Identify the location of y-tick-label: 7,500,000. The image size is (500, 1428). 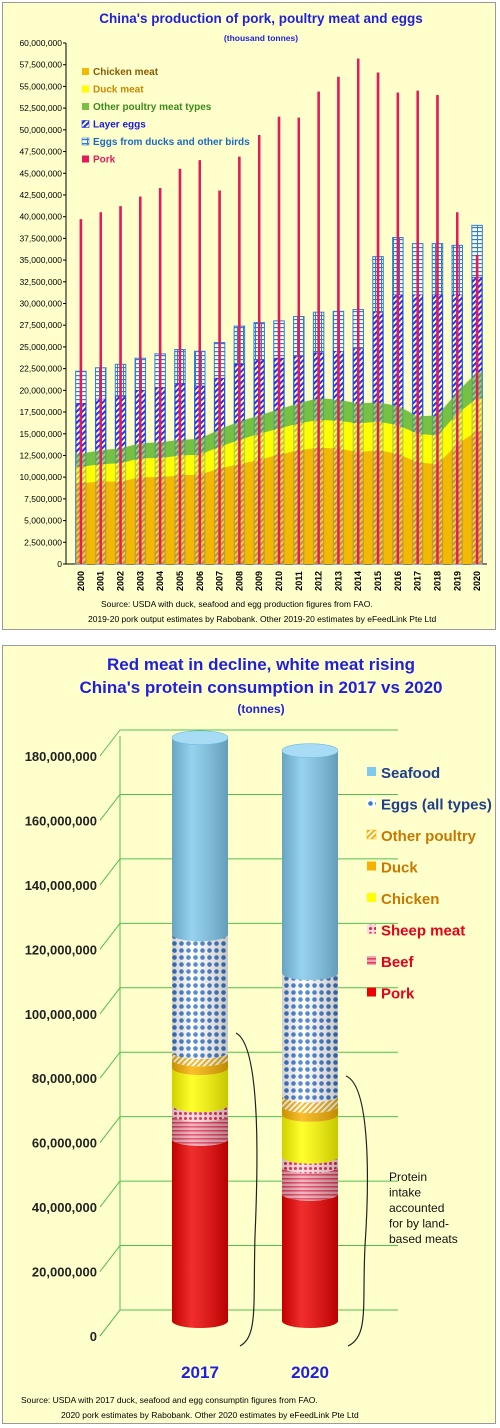
(43, 499).